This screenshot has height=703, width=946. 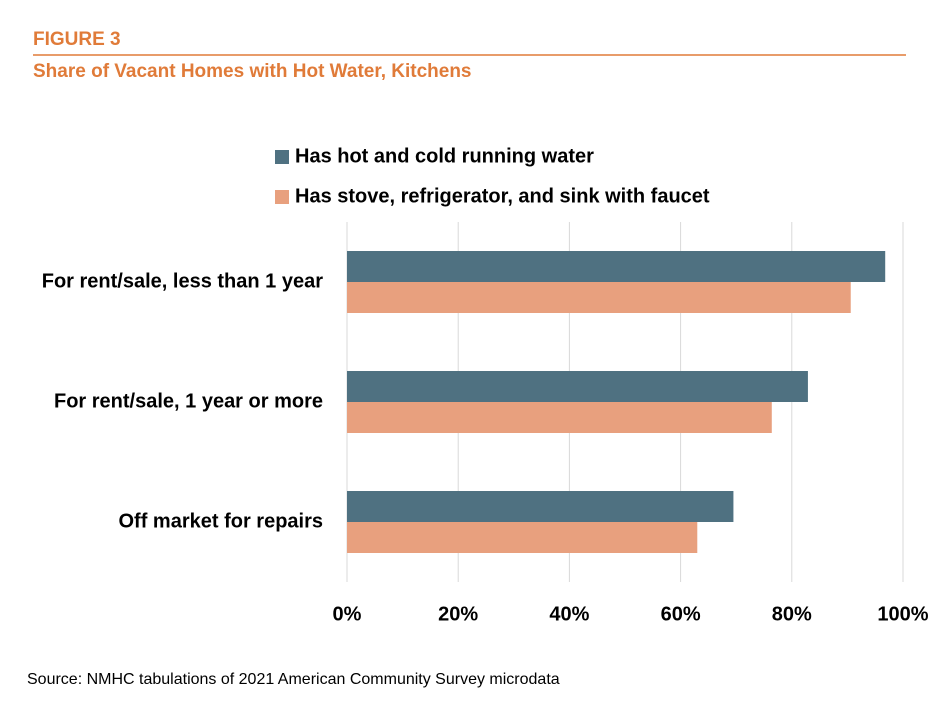 What do you see at coordinates (188, 401) in the screenshot?
I see `y-tick-label: For rent/sale, 1 year or more` at bounding box center [188, 401].